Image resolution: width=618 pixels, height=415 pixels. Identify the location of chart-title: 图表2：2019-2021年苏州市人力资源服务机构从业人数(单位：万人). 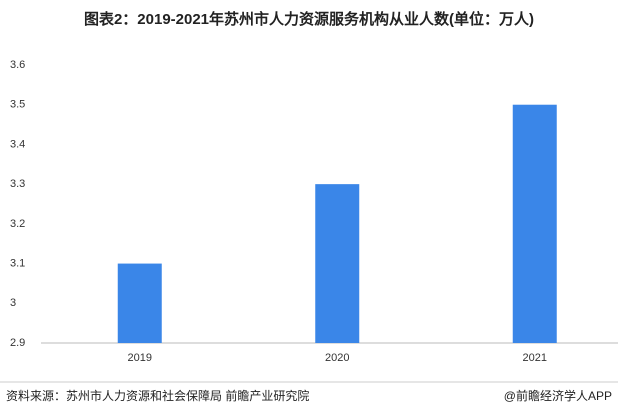
(309, 19).